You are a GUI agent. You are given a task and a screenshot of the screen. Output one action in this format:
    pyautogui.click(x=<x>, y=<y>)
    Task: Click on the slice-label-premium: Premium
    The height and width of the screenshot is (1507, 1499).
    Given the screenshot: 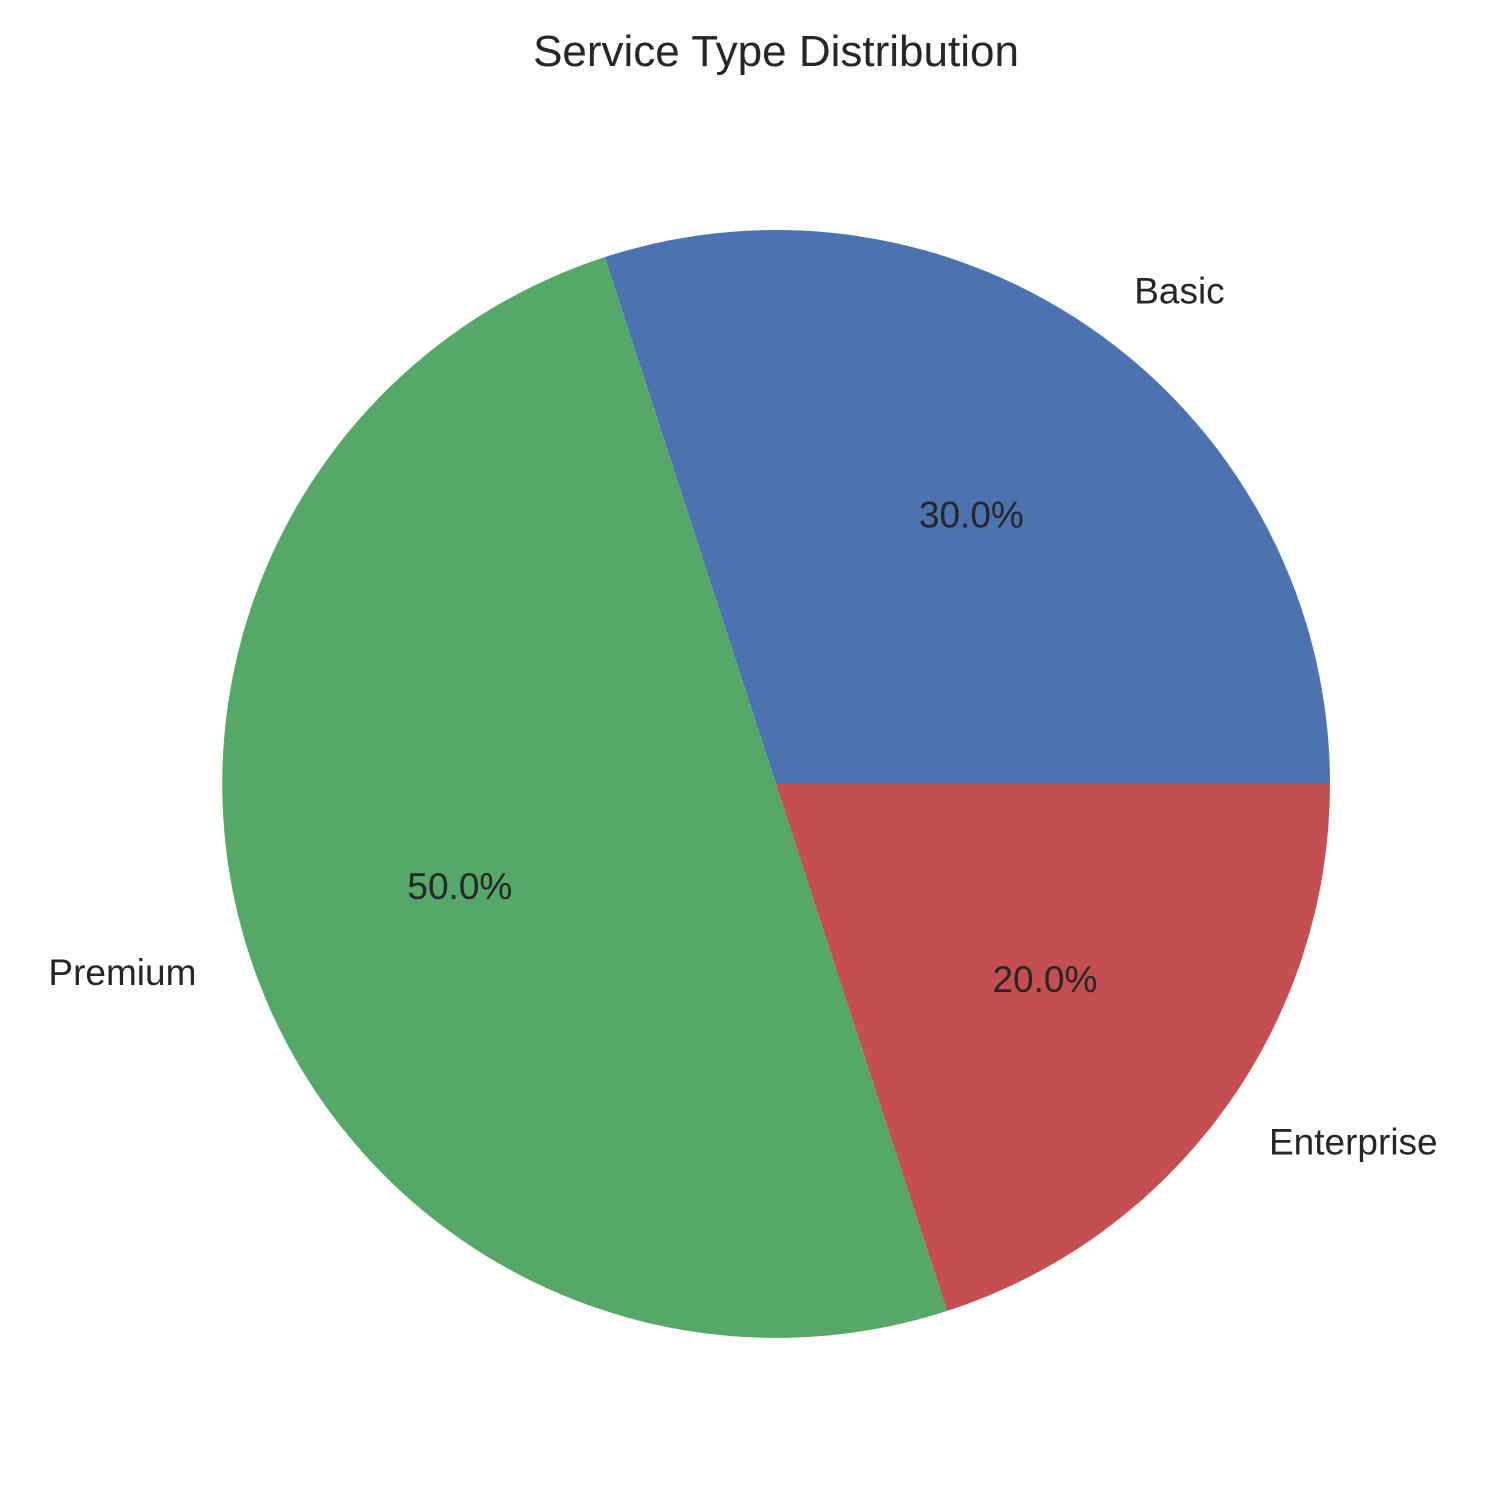 What is the action you would take?
    pyautogui.click(x=122, y=972)
    